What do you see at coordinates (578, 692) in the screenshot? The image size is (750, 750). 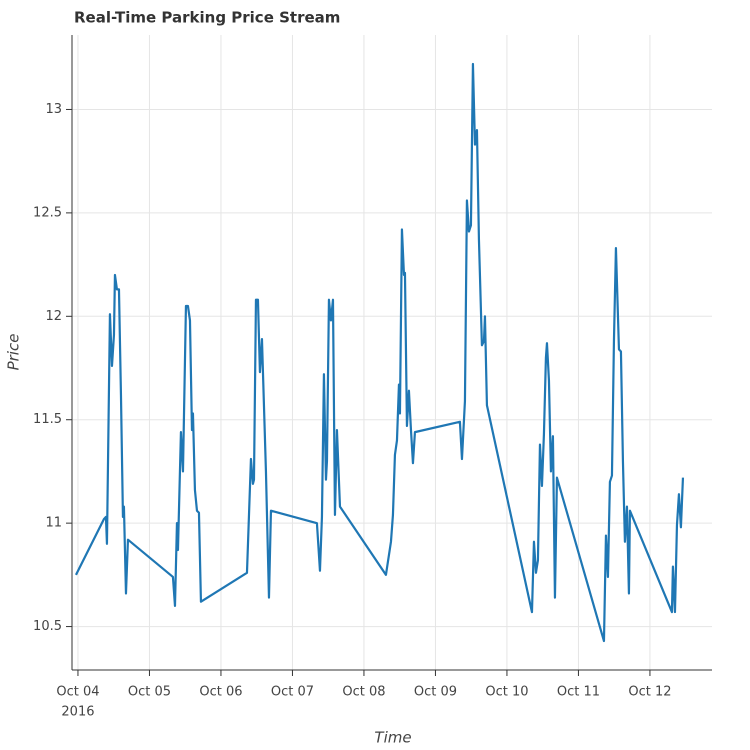 I see `x-tick-label: Oct 11` at bounding box center [578, 692].